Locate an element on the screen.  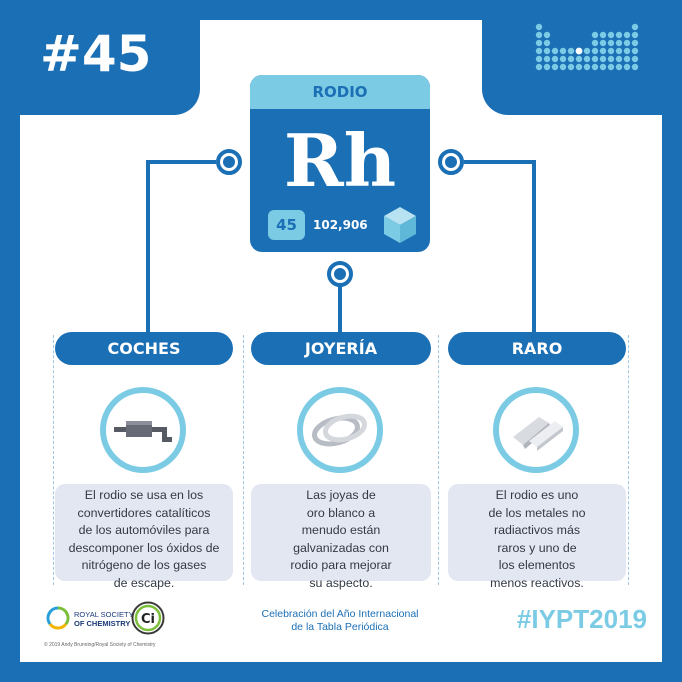
rsc-logo-icon is located at coordinates (58, 618).